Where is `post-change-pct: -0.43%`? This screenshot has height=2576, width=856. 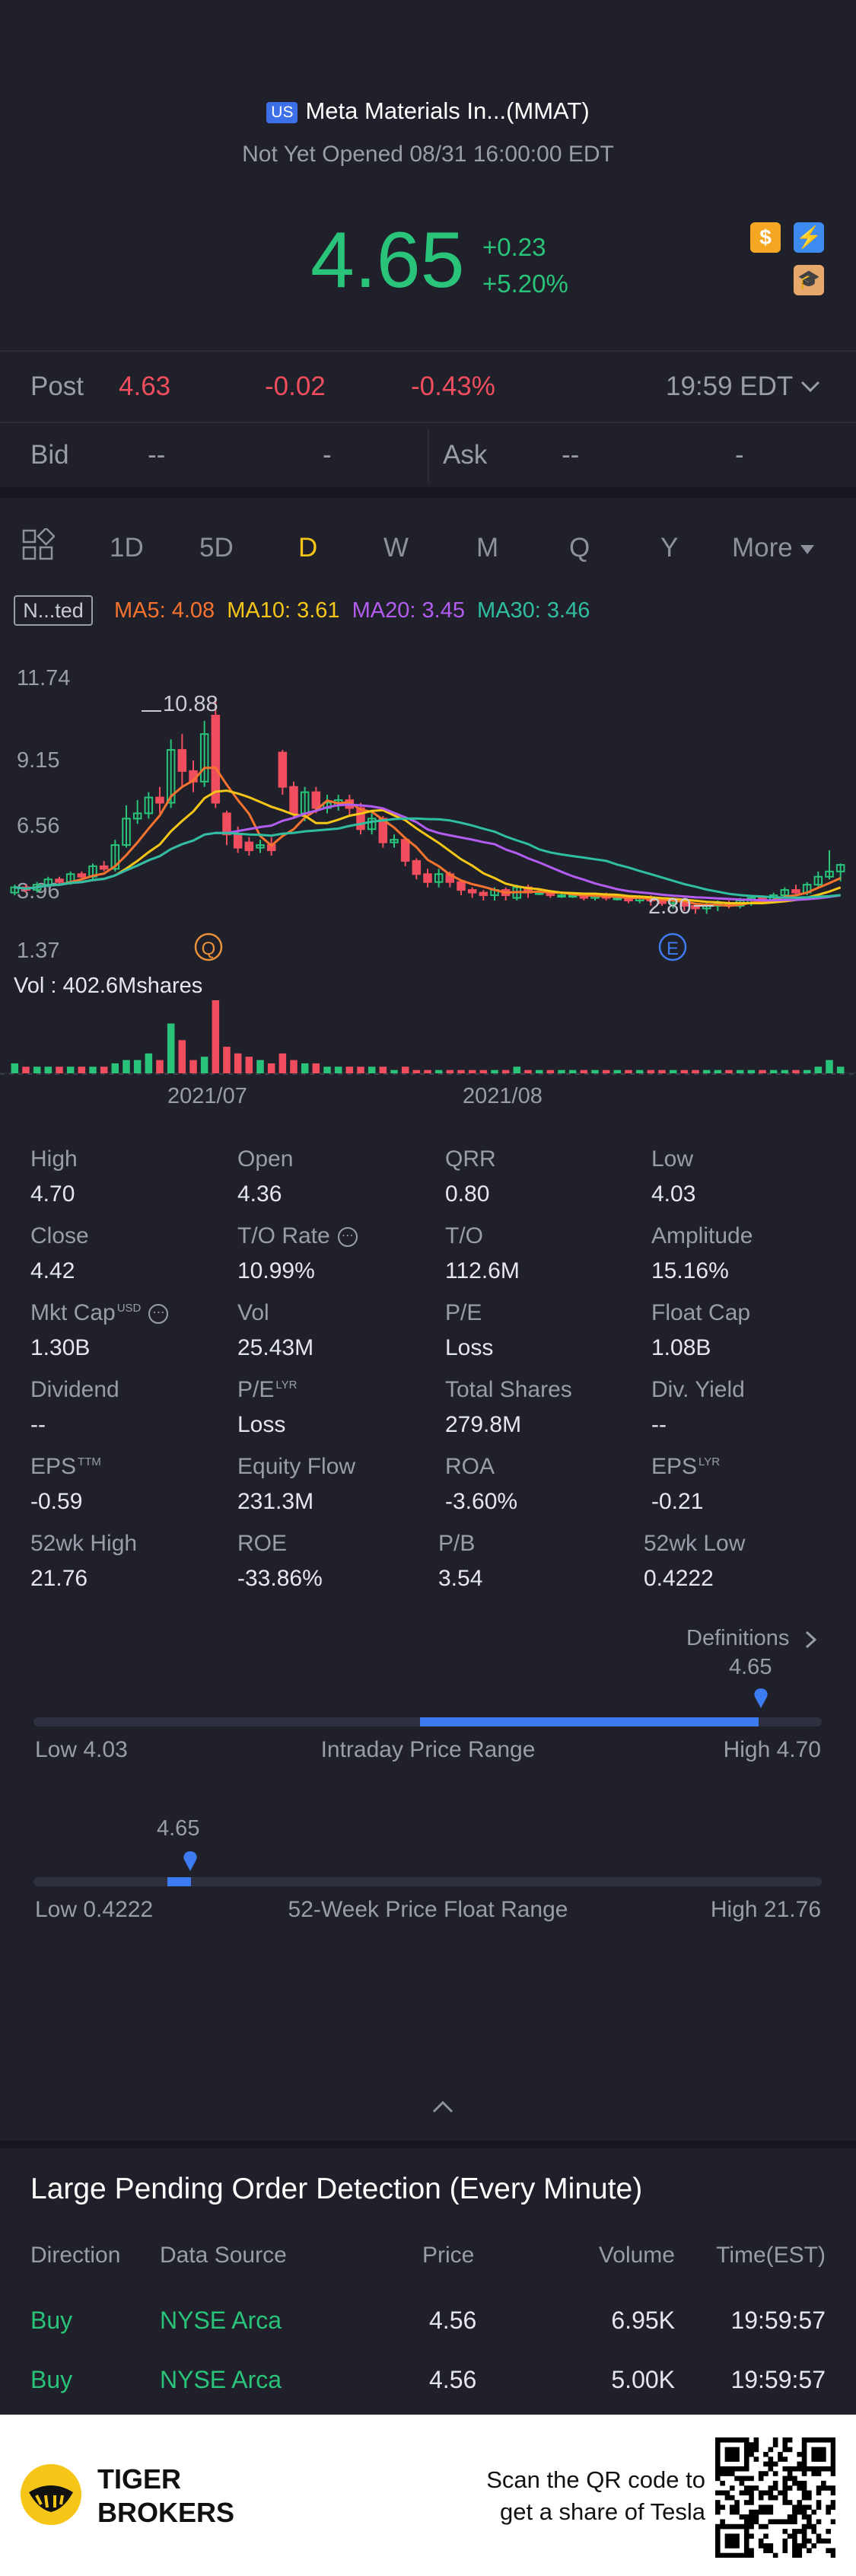 post-change-pct: -0.43% is located at coordinates (453, 386).